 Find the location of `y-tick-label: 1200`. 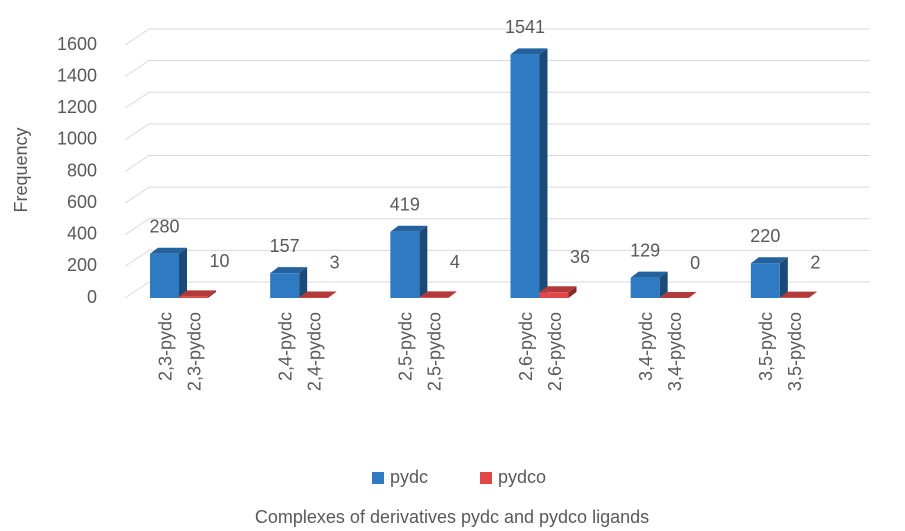

y-tick-label: 1200 is located at coordinates (77, 107).